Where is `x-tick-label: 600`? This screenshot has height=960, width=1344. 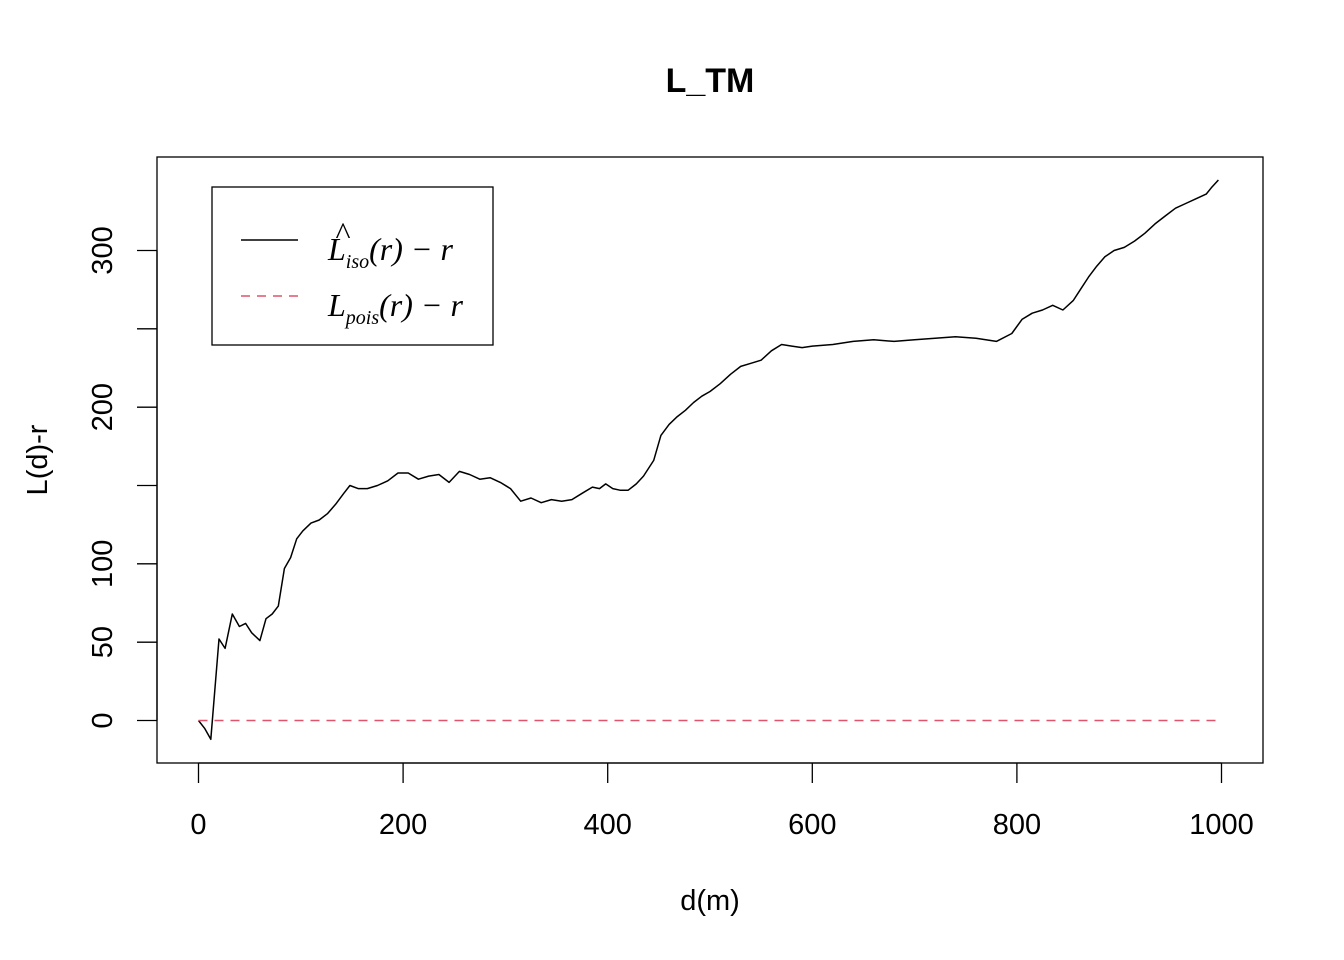
x-tick-label: 600 is located at coordinates (812, 825).